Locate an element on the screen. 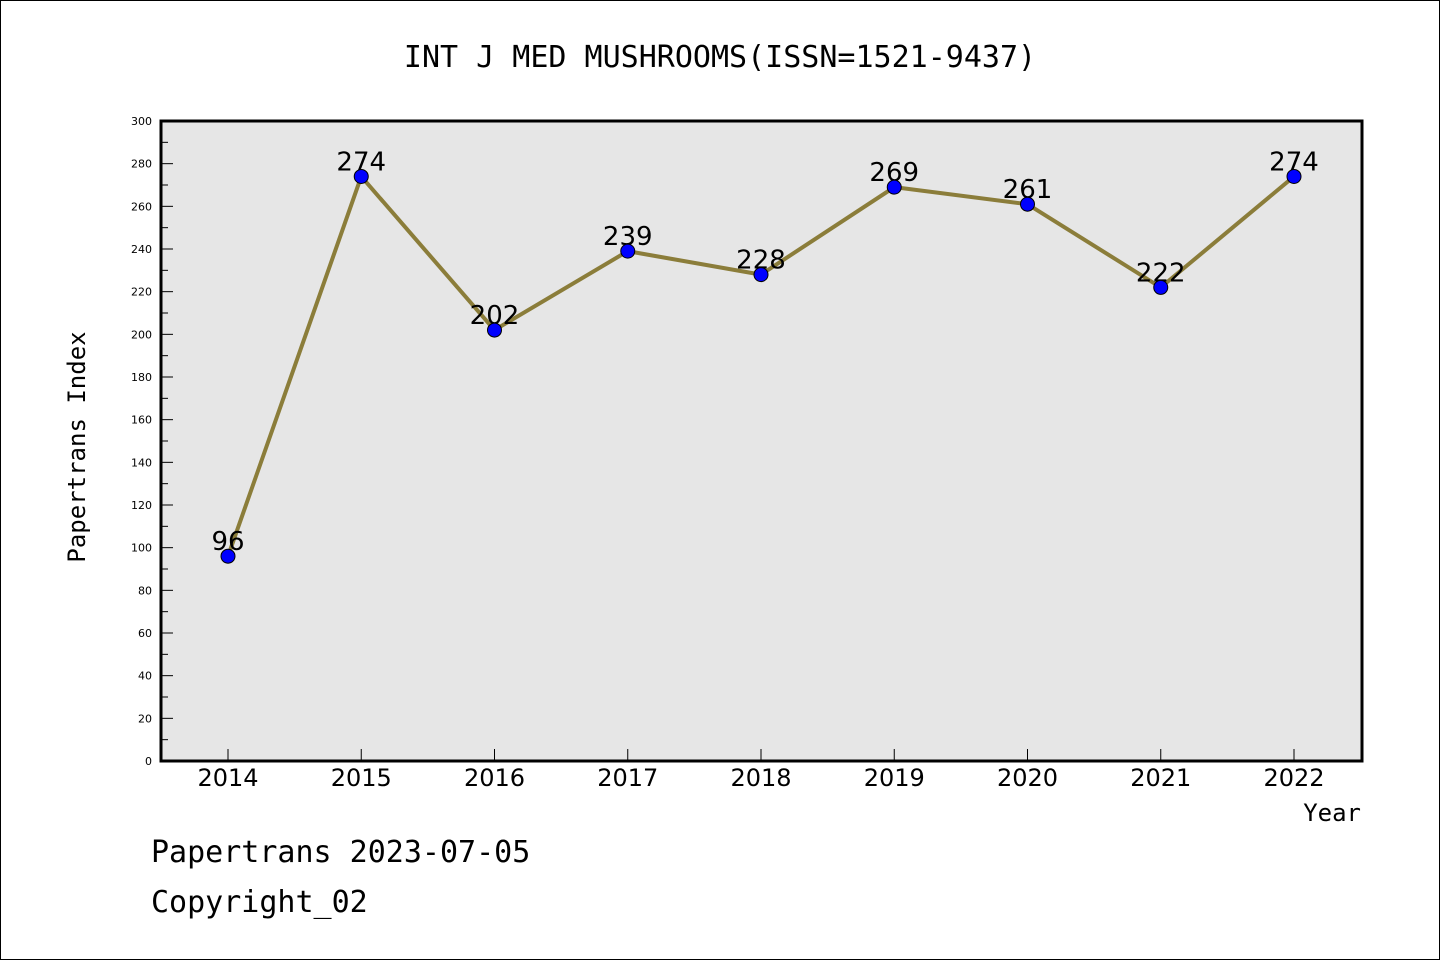 The image size is (1440, 960). y-tick-label: 120 is located at coordinates (141, 505).